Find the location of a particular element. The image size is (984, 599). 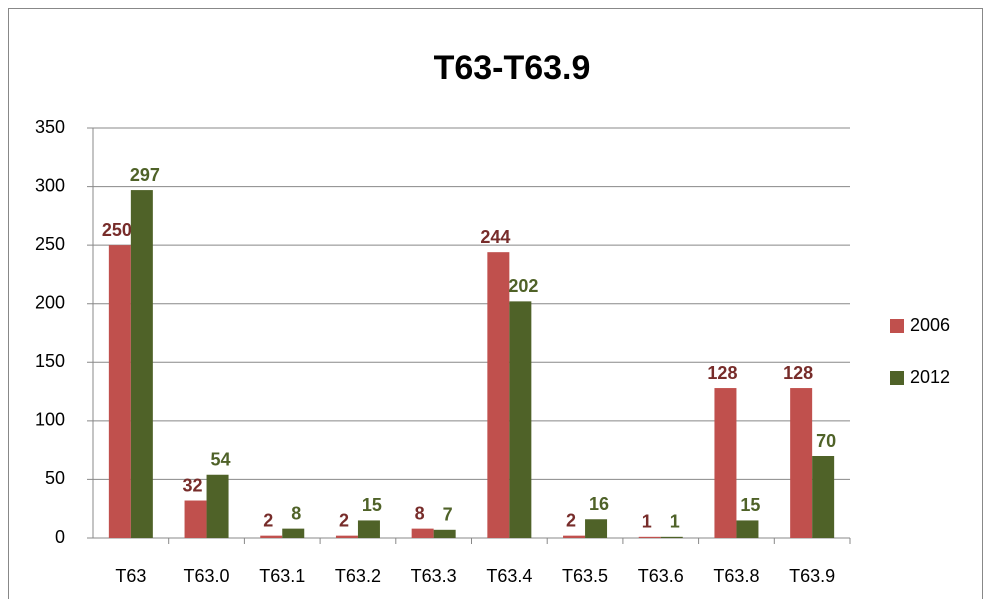

value-label: 202 is located at coordinates (523, 286).